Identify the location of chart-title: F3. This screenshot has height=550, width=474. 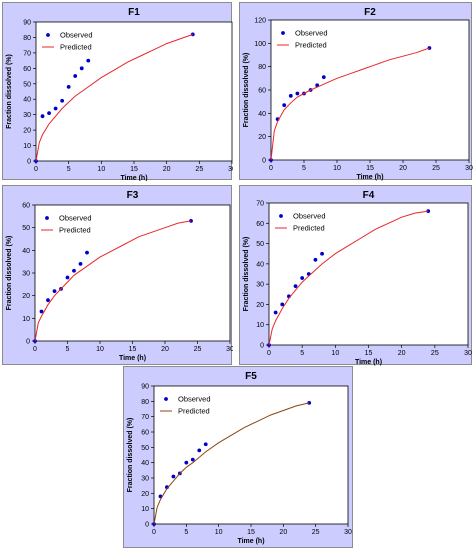
(133, 195).